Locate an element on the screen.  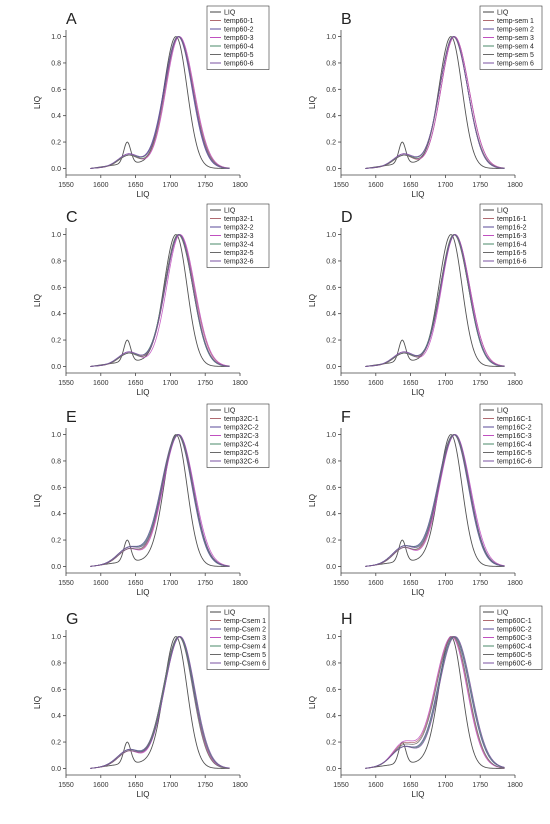
legend-entry: temp60C-4 is located at coordinates (514, 647).